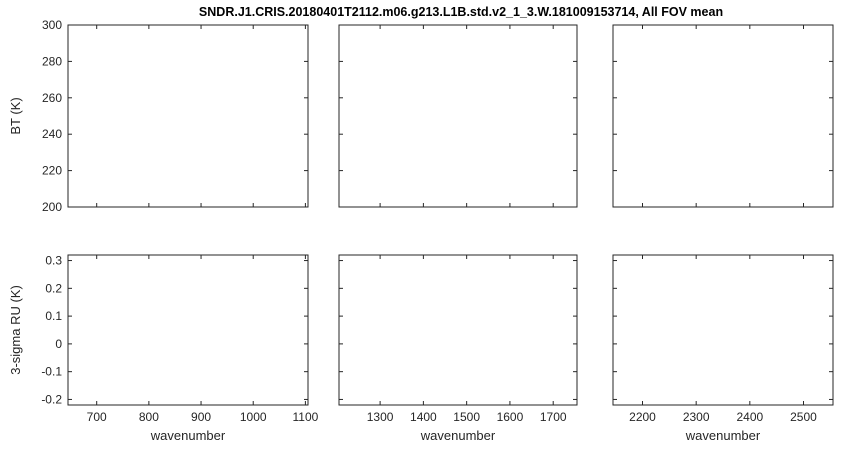 This screenshot has width=846, height=453. What do you see at coordinates (642, 417) in the screenshot?
I see `x-tick-label: 2200` at bounding box center [642, 417].